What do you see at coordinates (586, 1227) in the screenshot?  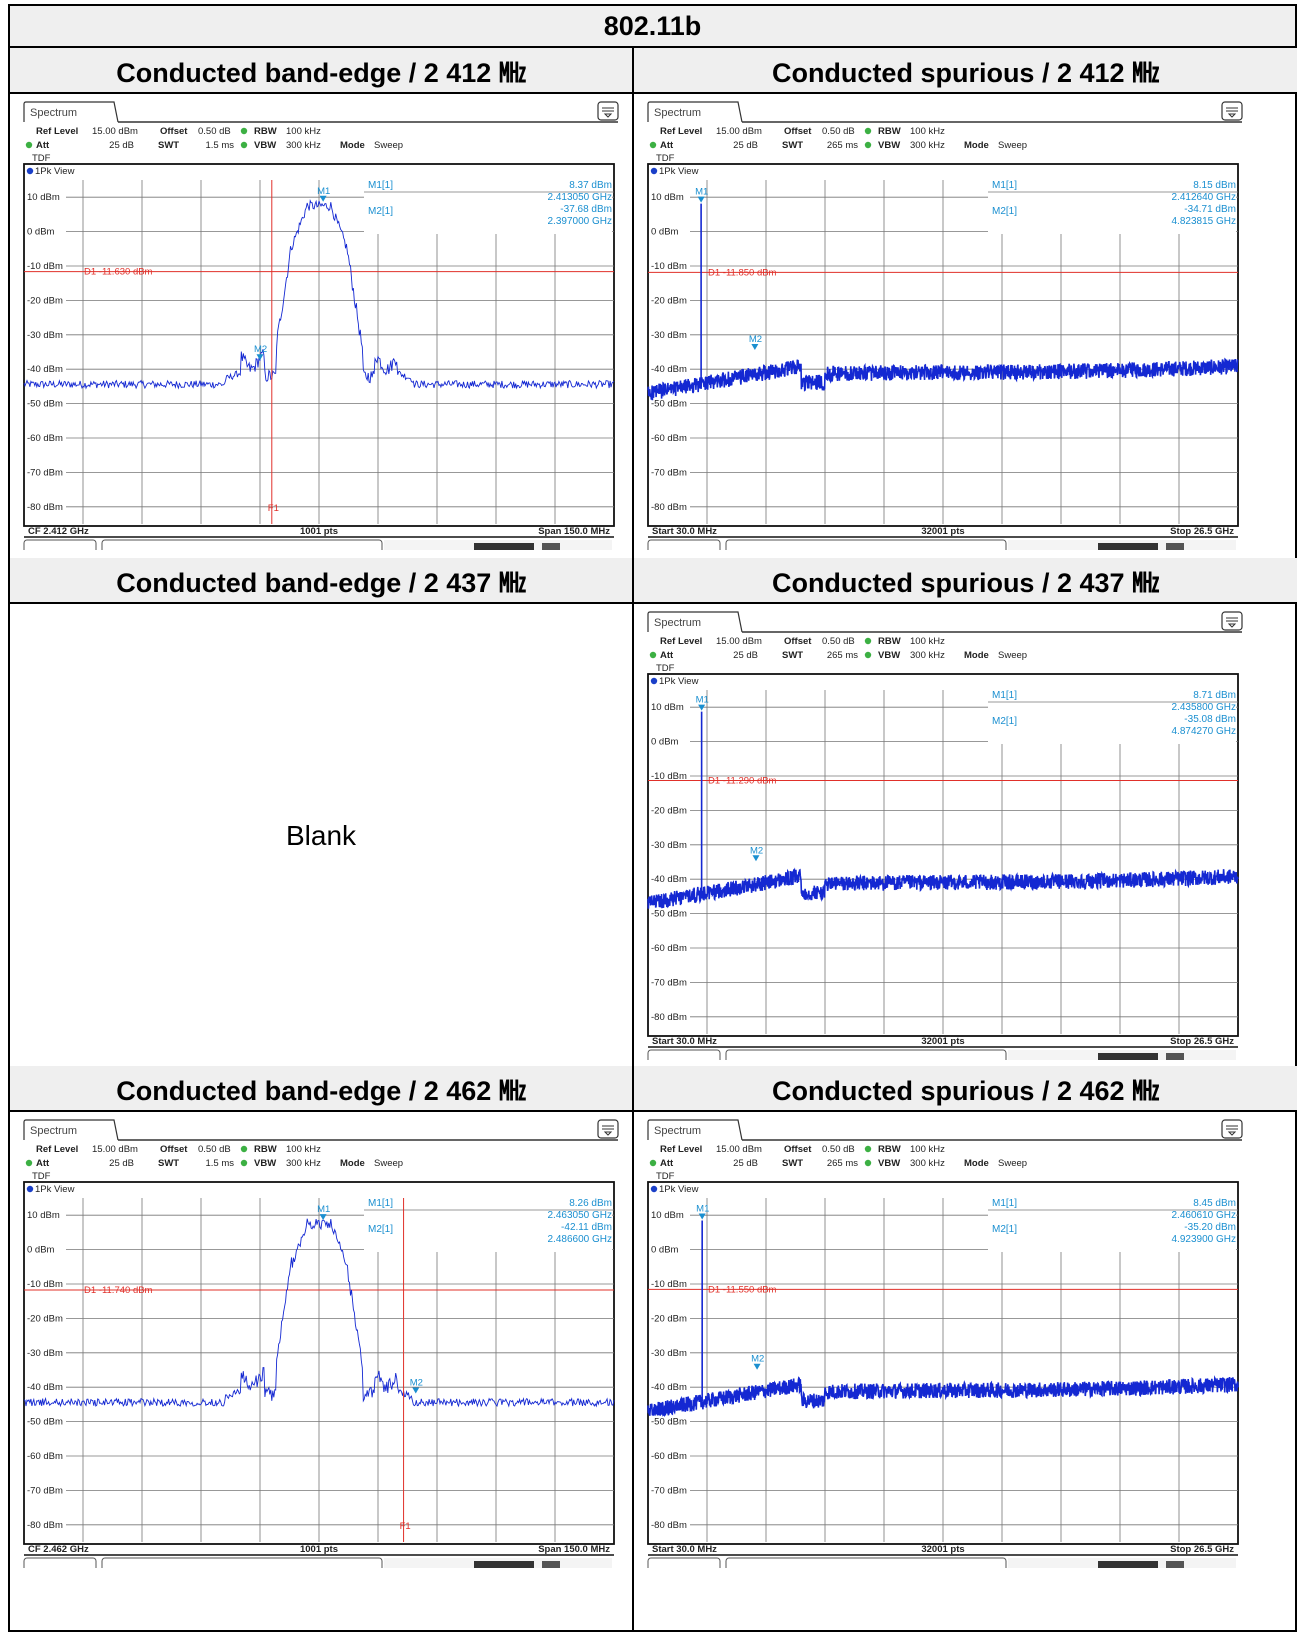 I see `m2-readout-value: -42.11 dBm` at bounding box center [586, 1227].